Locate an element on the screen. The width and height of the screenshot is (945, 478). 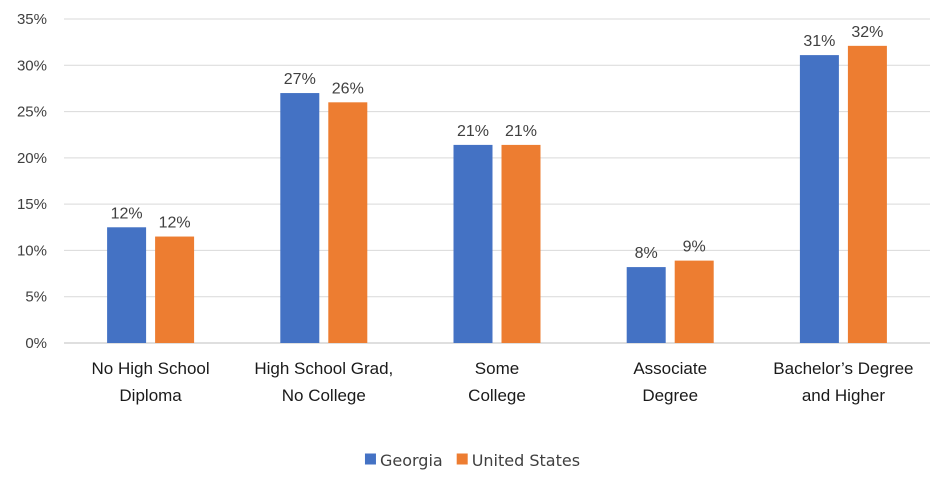
legend-label: United States is located at coordinates (526, 460).